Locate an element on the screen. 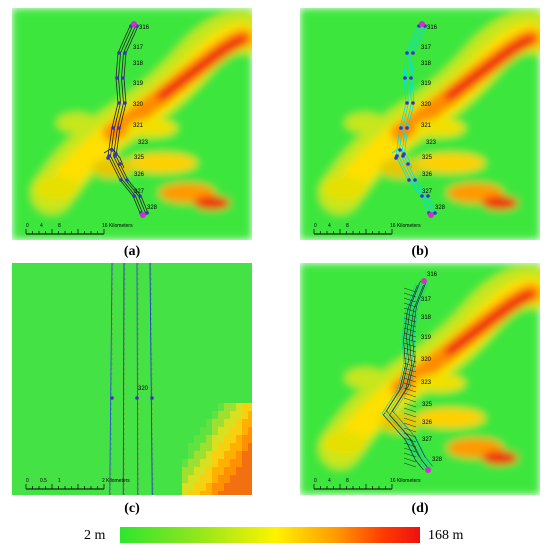 The width and height of the screenshot is (548, 550). scale-tick-label: 1 is located at coordinates (59, 481).